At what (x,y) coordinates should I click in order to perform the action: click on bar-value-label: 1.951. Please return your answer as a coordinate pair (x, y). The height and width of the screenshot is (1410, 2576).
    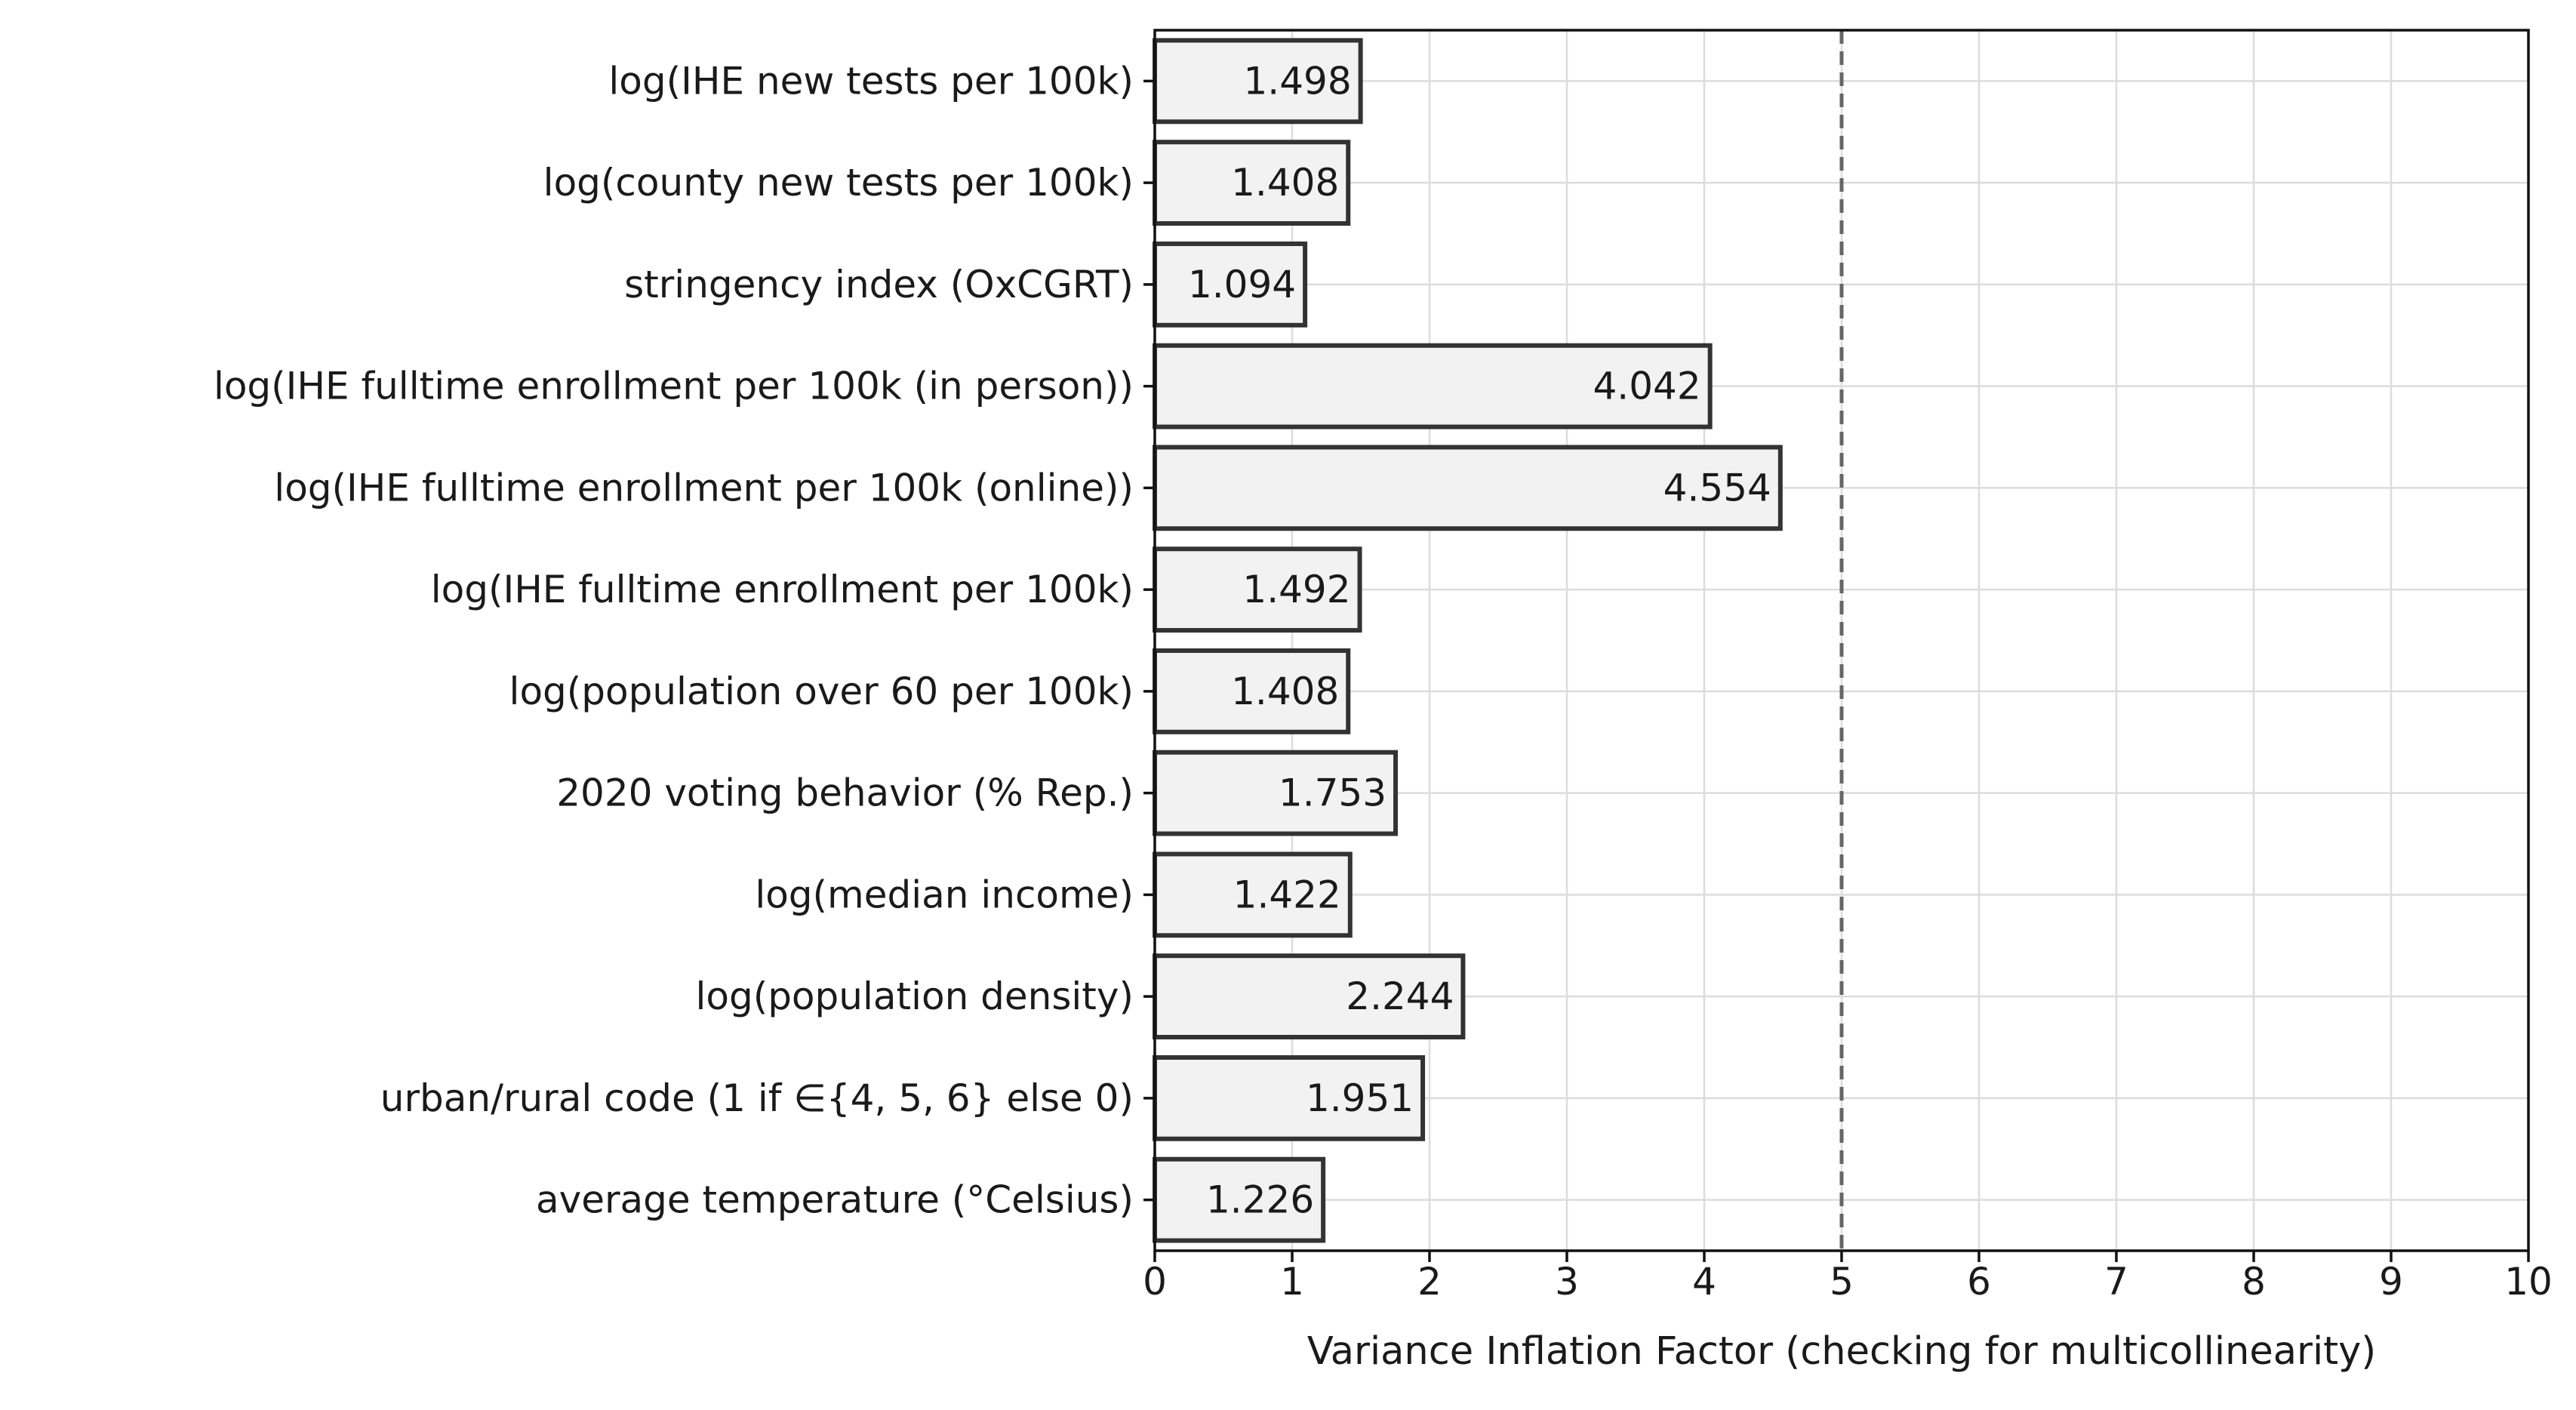
    Looking at the image, I should click on (1360, 1098).